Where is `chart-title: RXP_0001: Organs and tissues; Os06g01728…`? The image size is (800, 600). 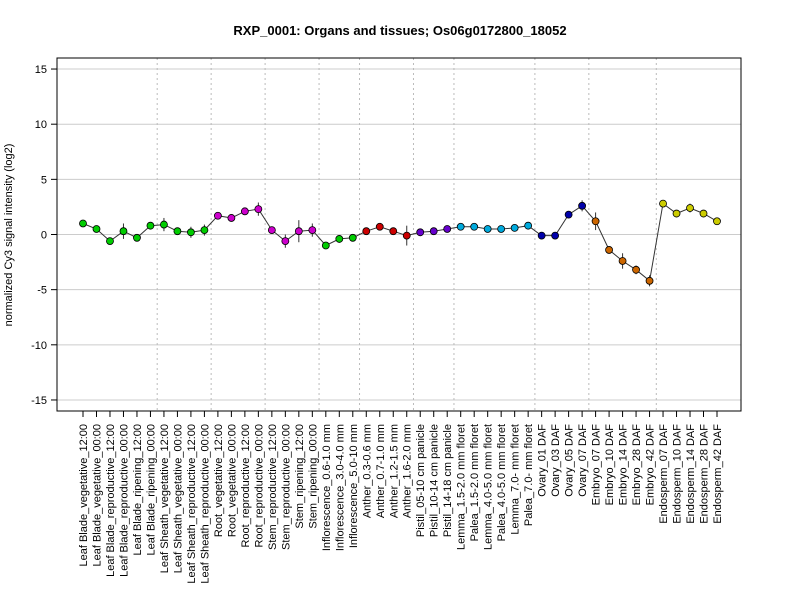 chart-title: RXP_0001: Organs and tissues; Os06g01728… is located at coordinates (399, 30).